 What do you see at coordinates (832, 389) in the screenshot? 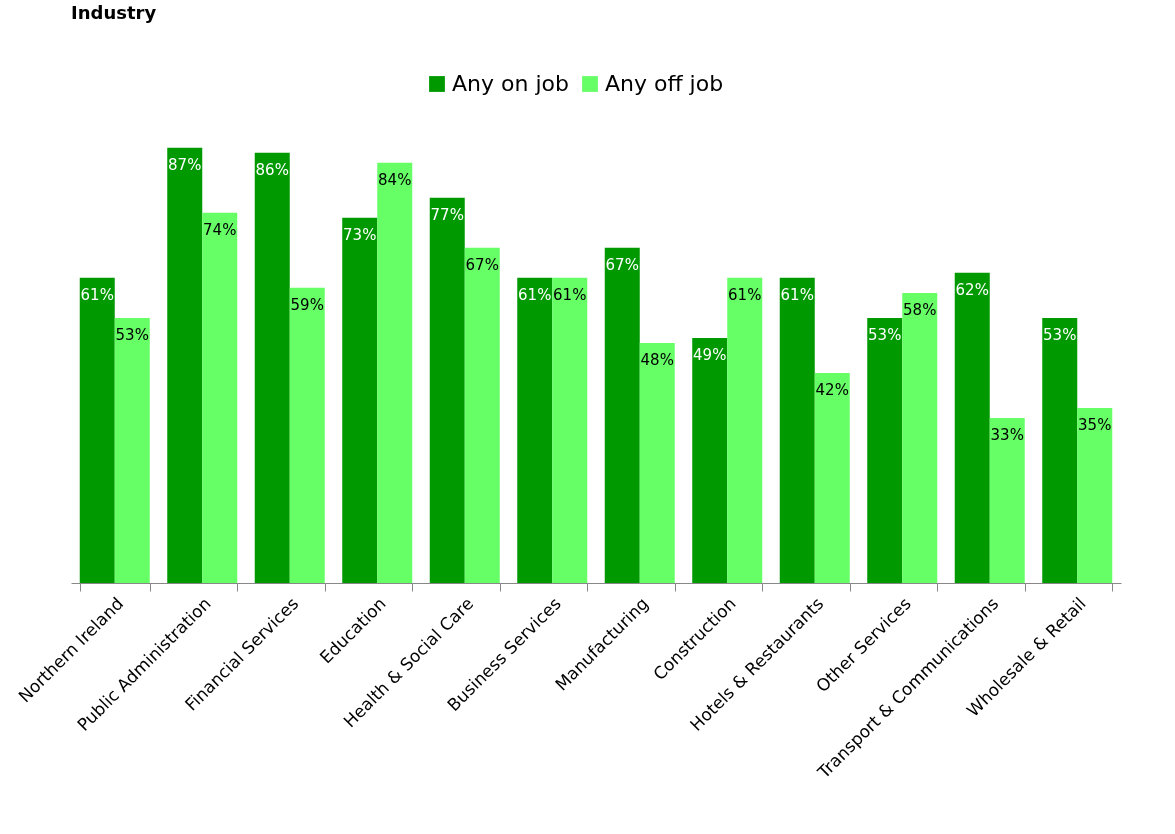
I see `data-label: 42%` at bounding box center [832, 389].